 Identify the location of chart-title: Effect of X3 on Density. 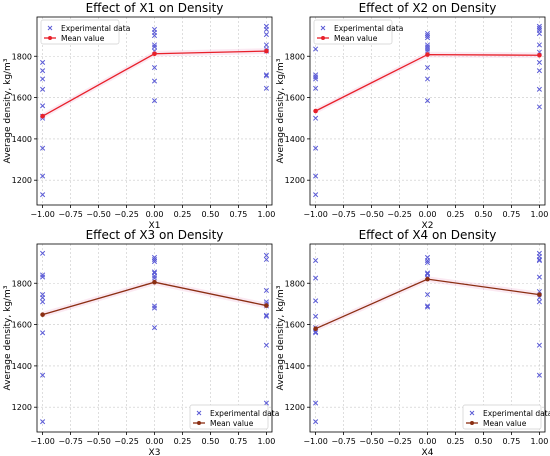
(155, 235).